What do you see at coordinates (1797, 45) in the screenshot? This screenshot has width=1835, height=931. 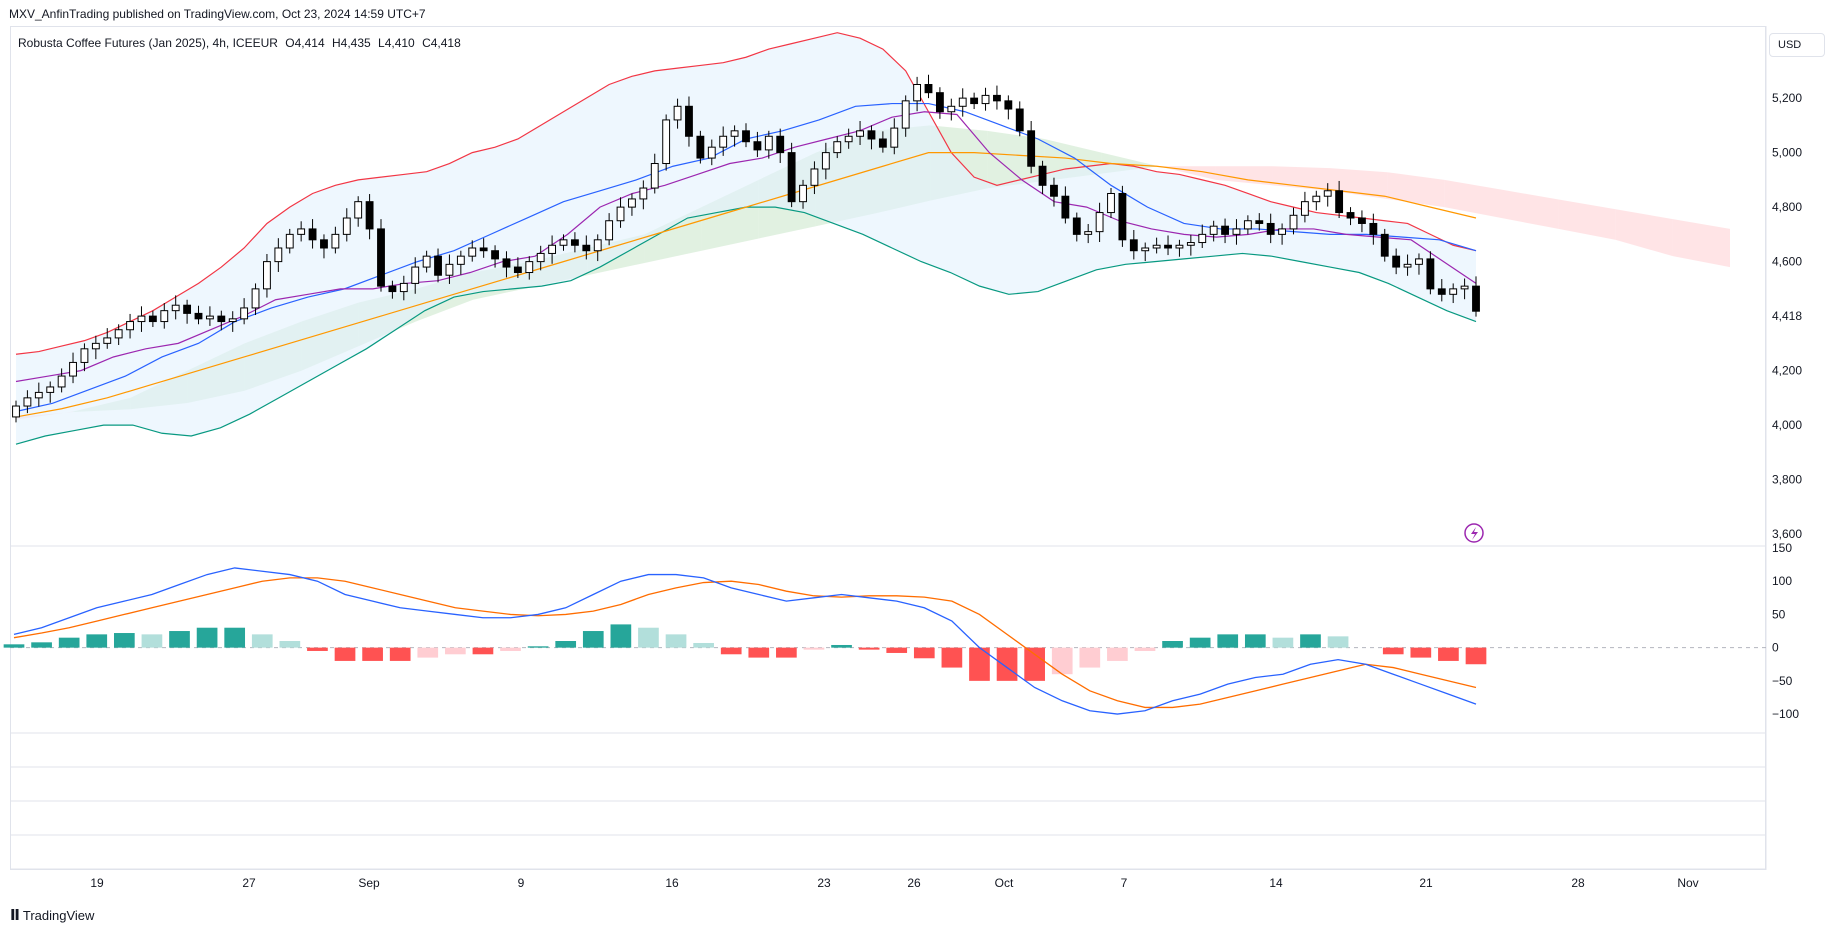 I see `currency-button: USD` at bounding box center [1797, 45].